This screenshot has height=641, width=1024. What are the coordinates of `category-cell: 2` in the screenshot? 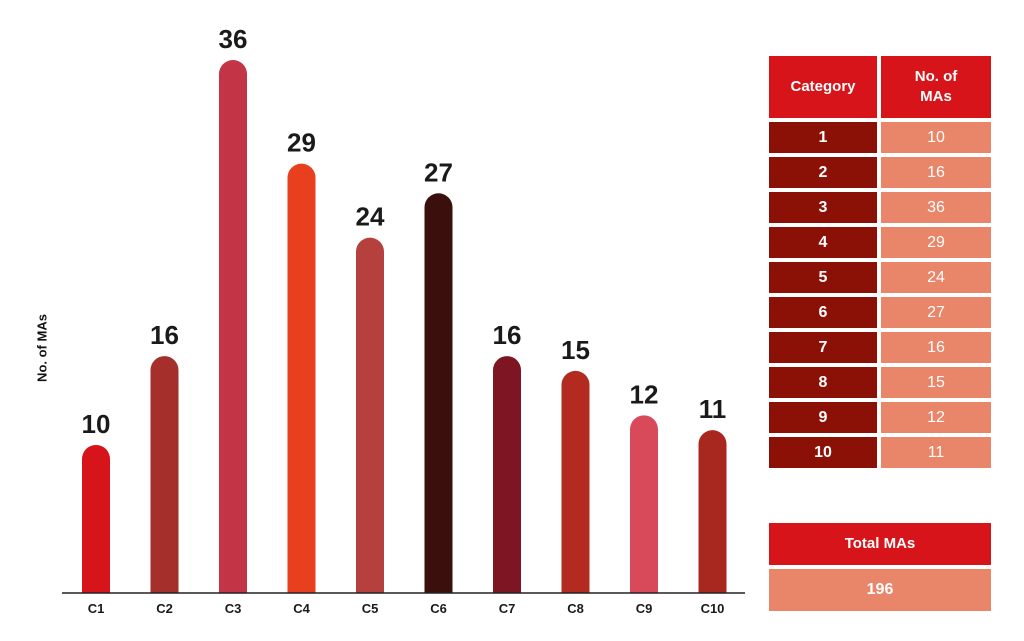 It's located at (823, 172).